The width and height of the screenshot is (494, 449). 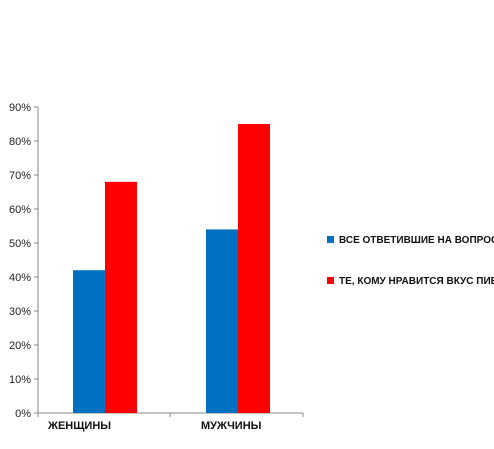 What do you see at coordinates (20, 312) in the screenshot?
I see `y-tick-label: 30%` at bounding box center [20, 312].